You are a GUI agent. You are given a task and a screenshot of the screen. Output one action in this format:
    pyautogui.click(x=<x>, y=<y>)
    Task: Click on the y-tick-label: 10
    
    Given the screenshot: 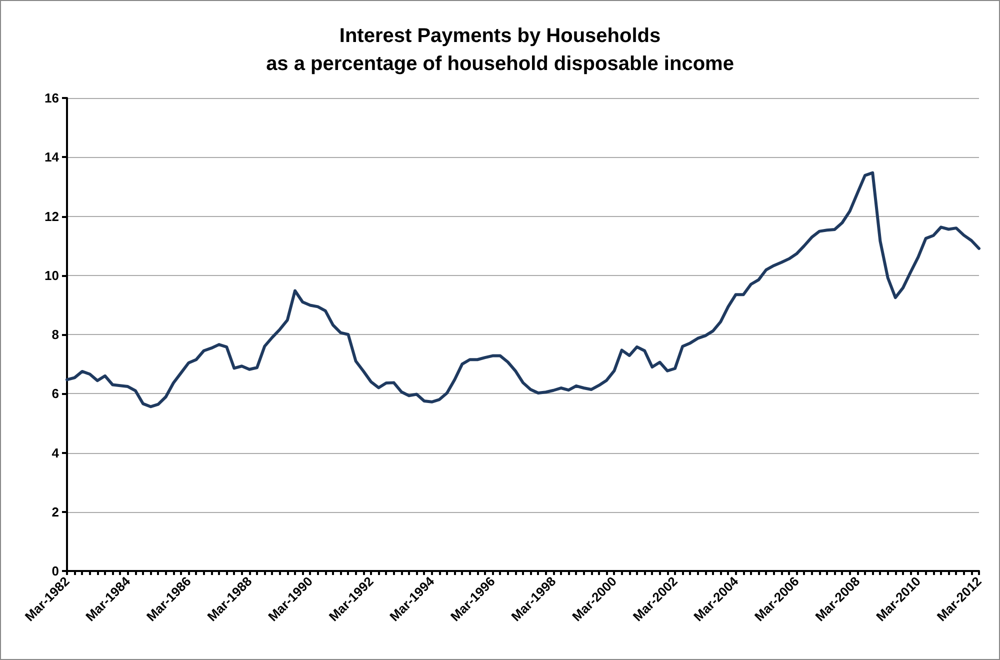 What is the action you would take?
    pyautogui.click(x=51, y=275)
    